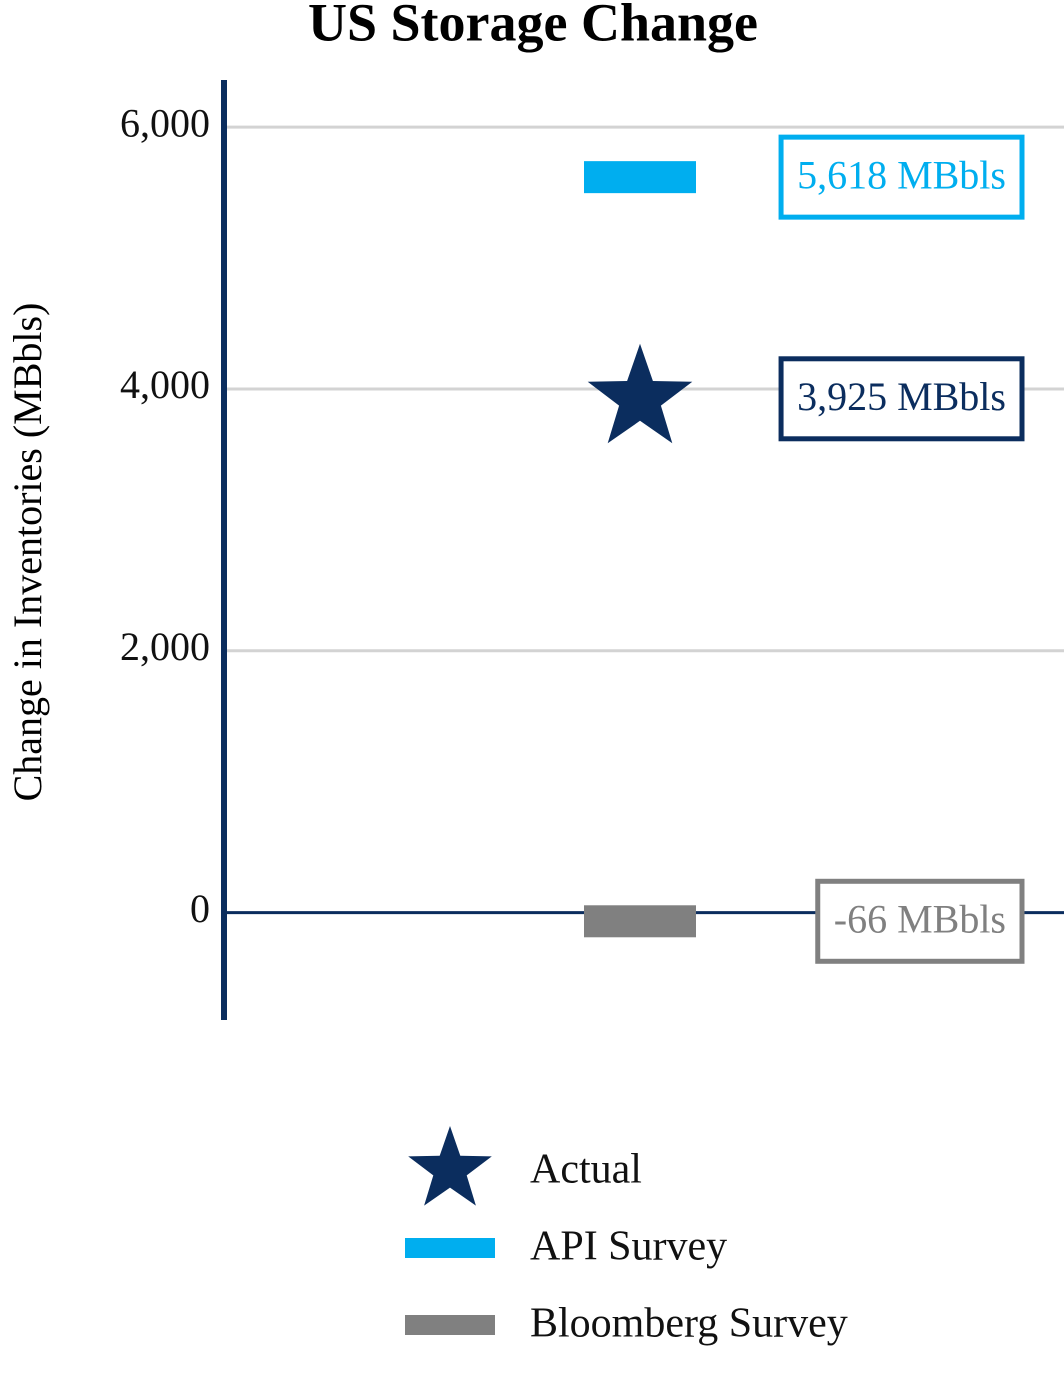 This screenshot has height=1380, width=1064. I want to click on y-tick-label: 6,000, so click(165, 122).